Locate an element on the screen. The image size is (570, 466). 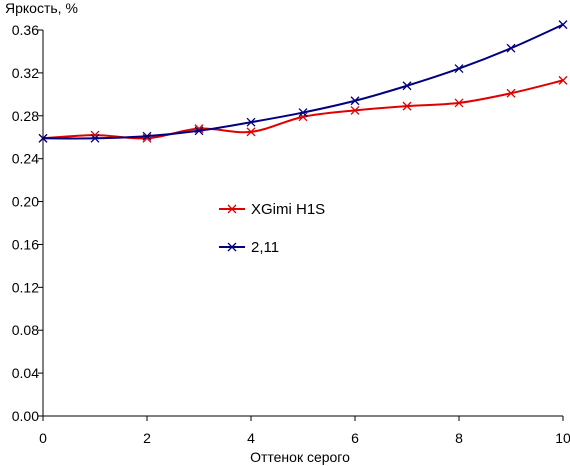
legend: XGimi H1S 2,11 is located at coordinates (272, 228).